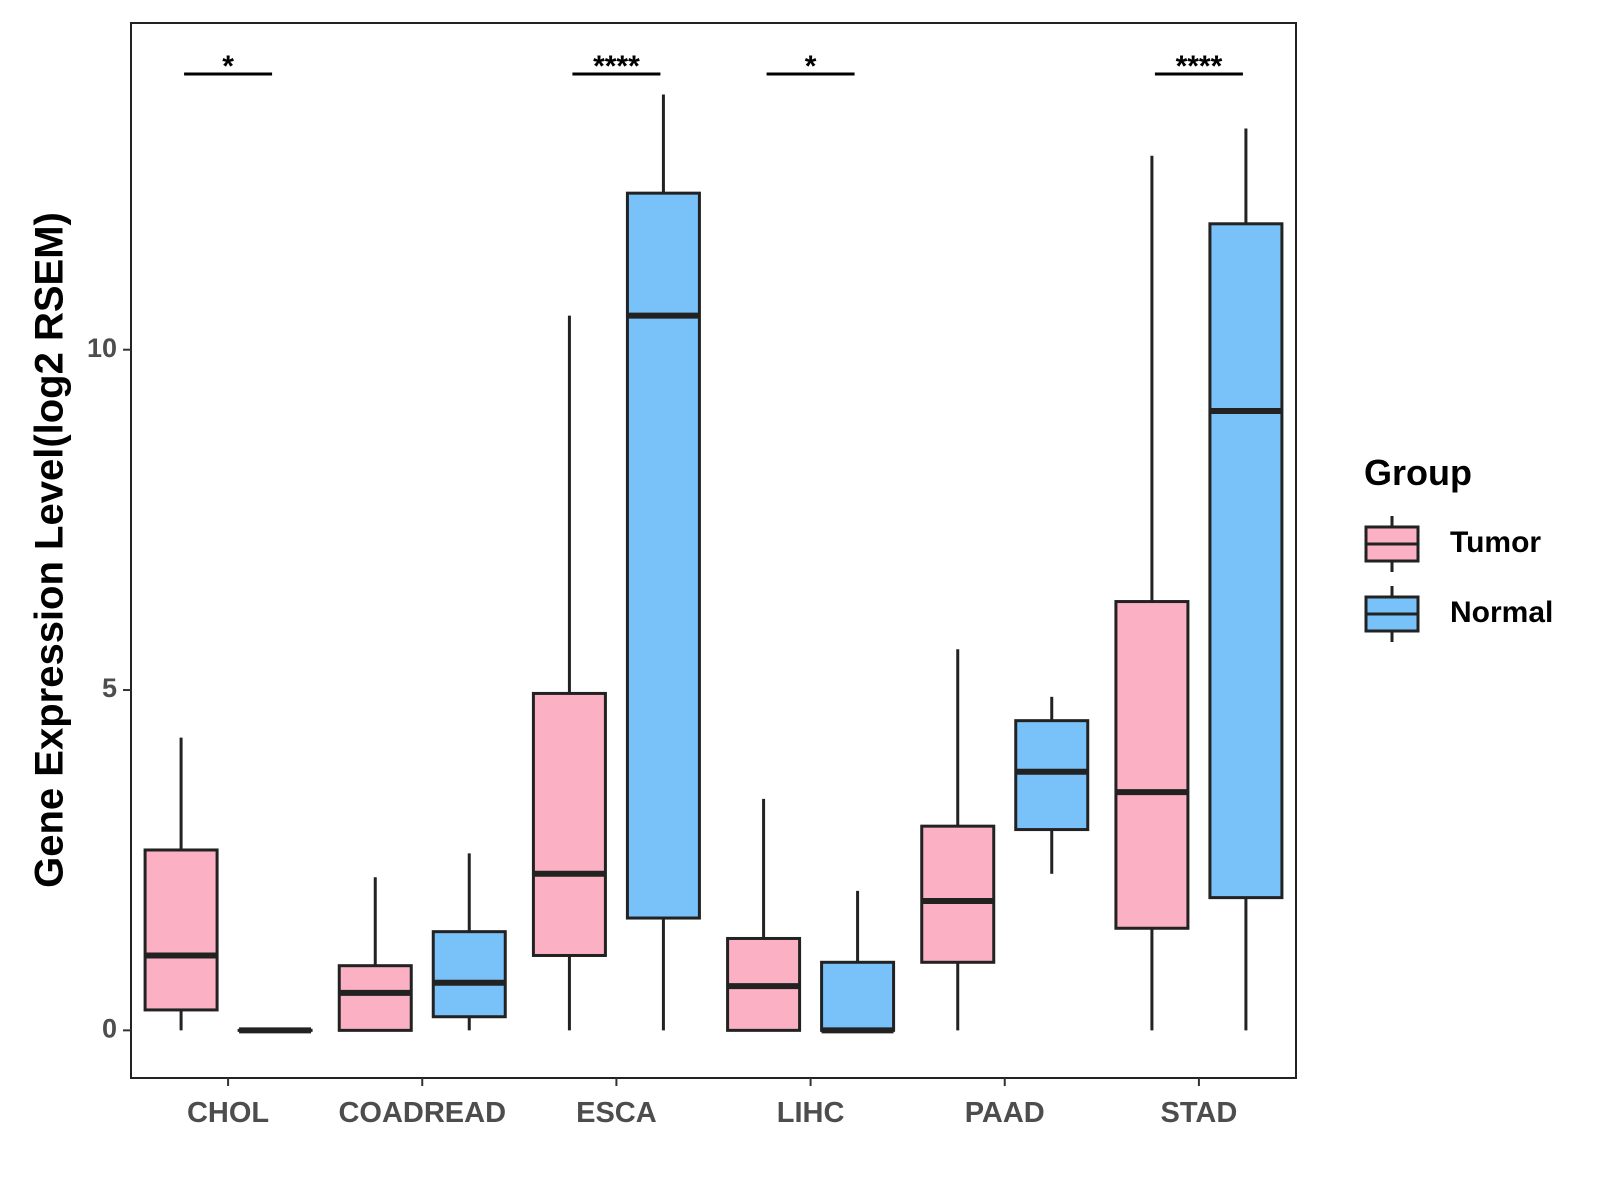 This screenshot has width=1600, height=1200. What do you see at coordinates (102, 348) in the screenshot?
I see `y-tick-label: 10` at bounding box center [102, 348].